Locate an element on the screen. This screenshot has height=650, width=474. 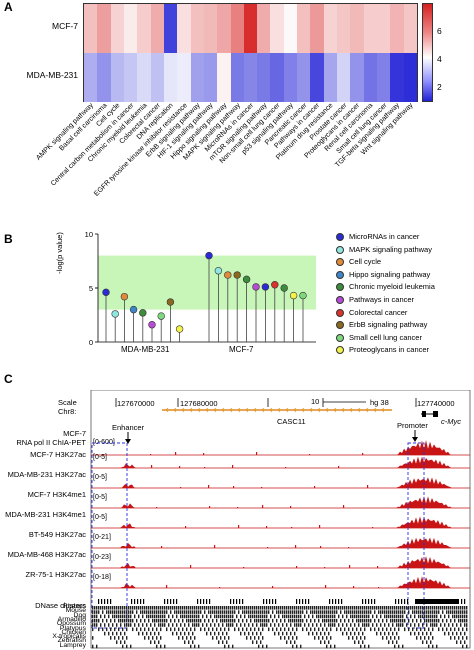
heatmap-cell is located at coordinates (170, 28).